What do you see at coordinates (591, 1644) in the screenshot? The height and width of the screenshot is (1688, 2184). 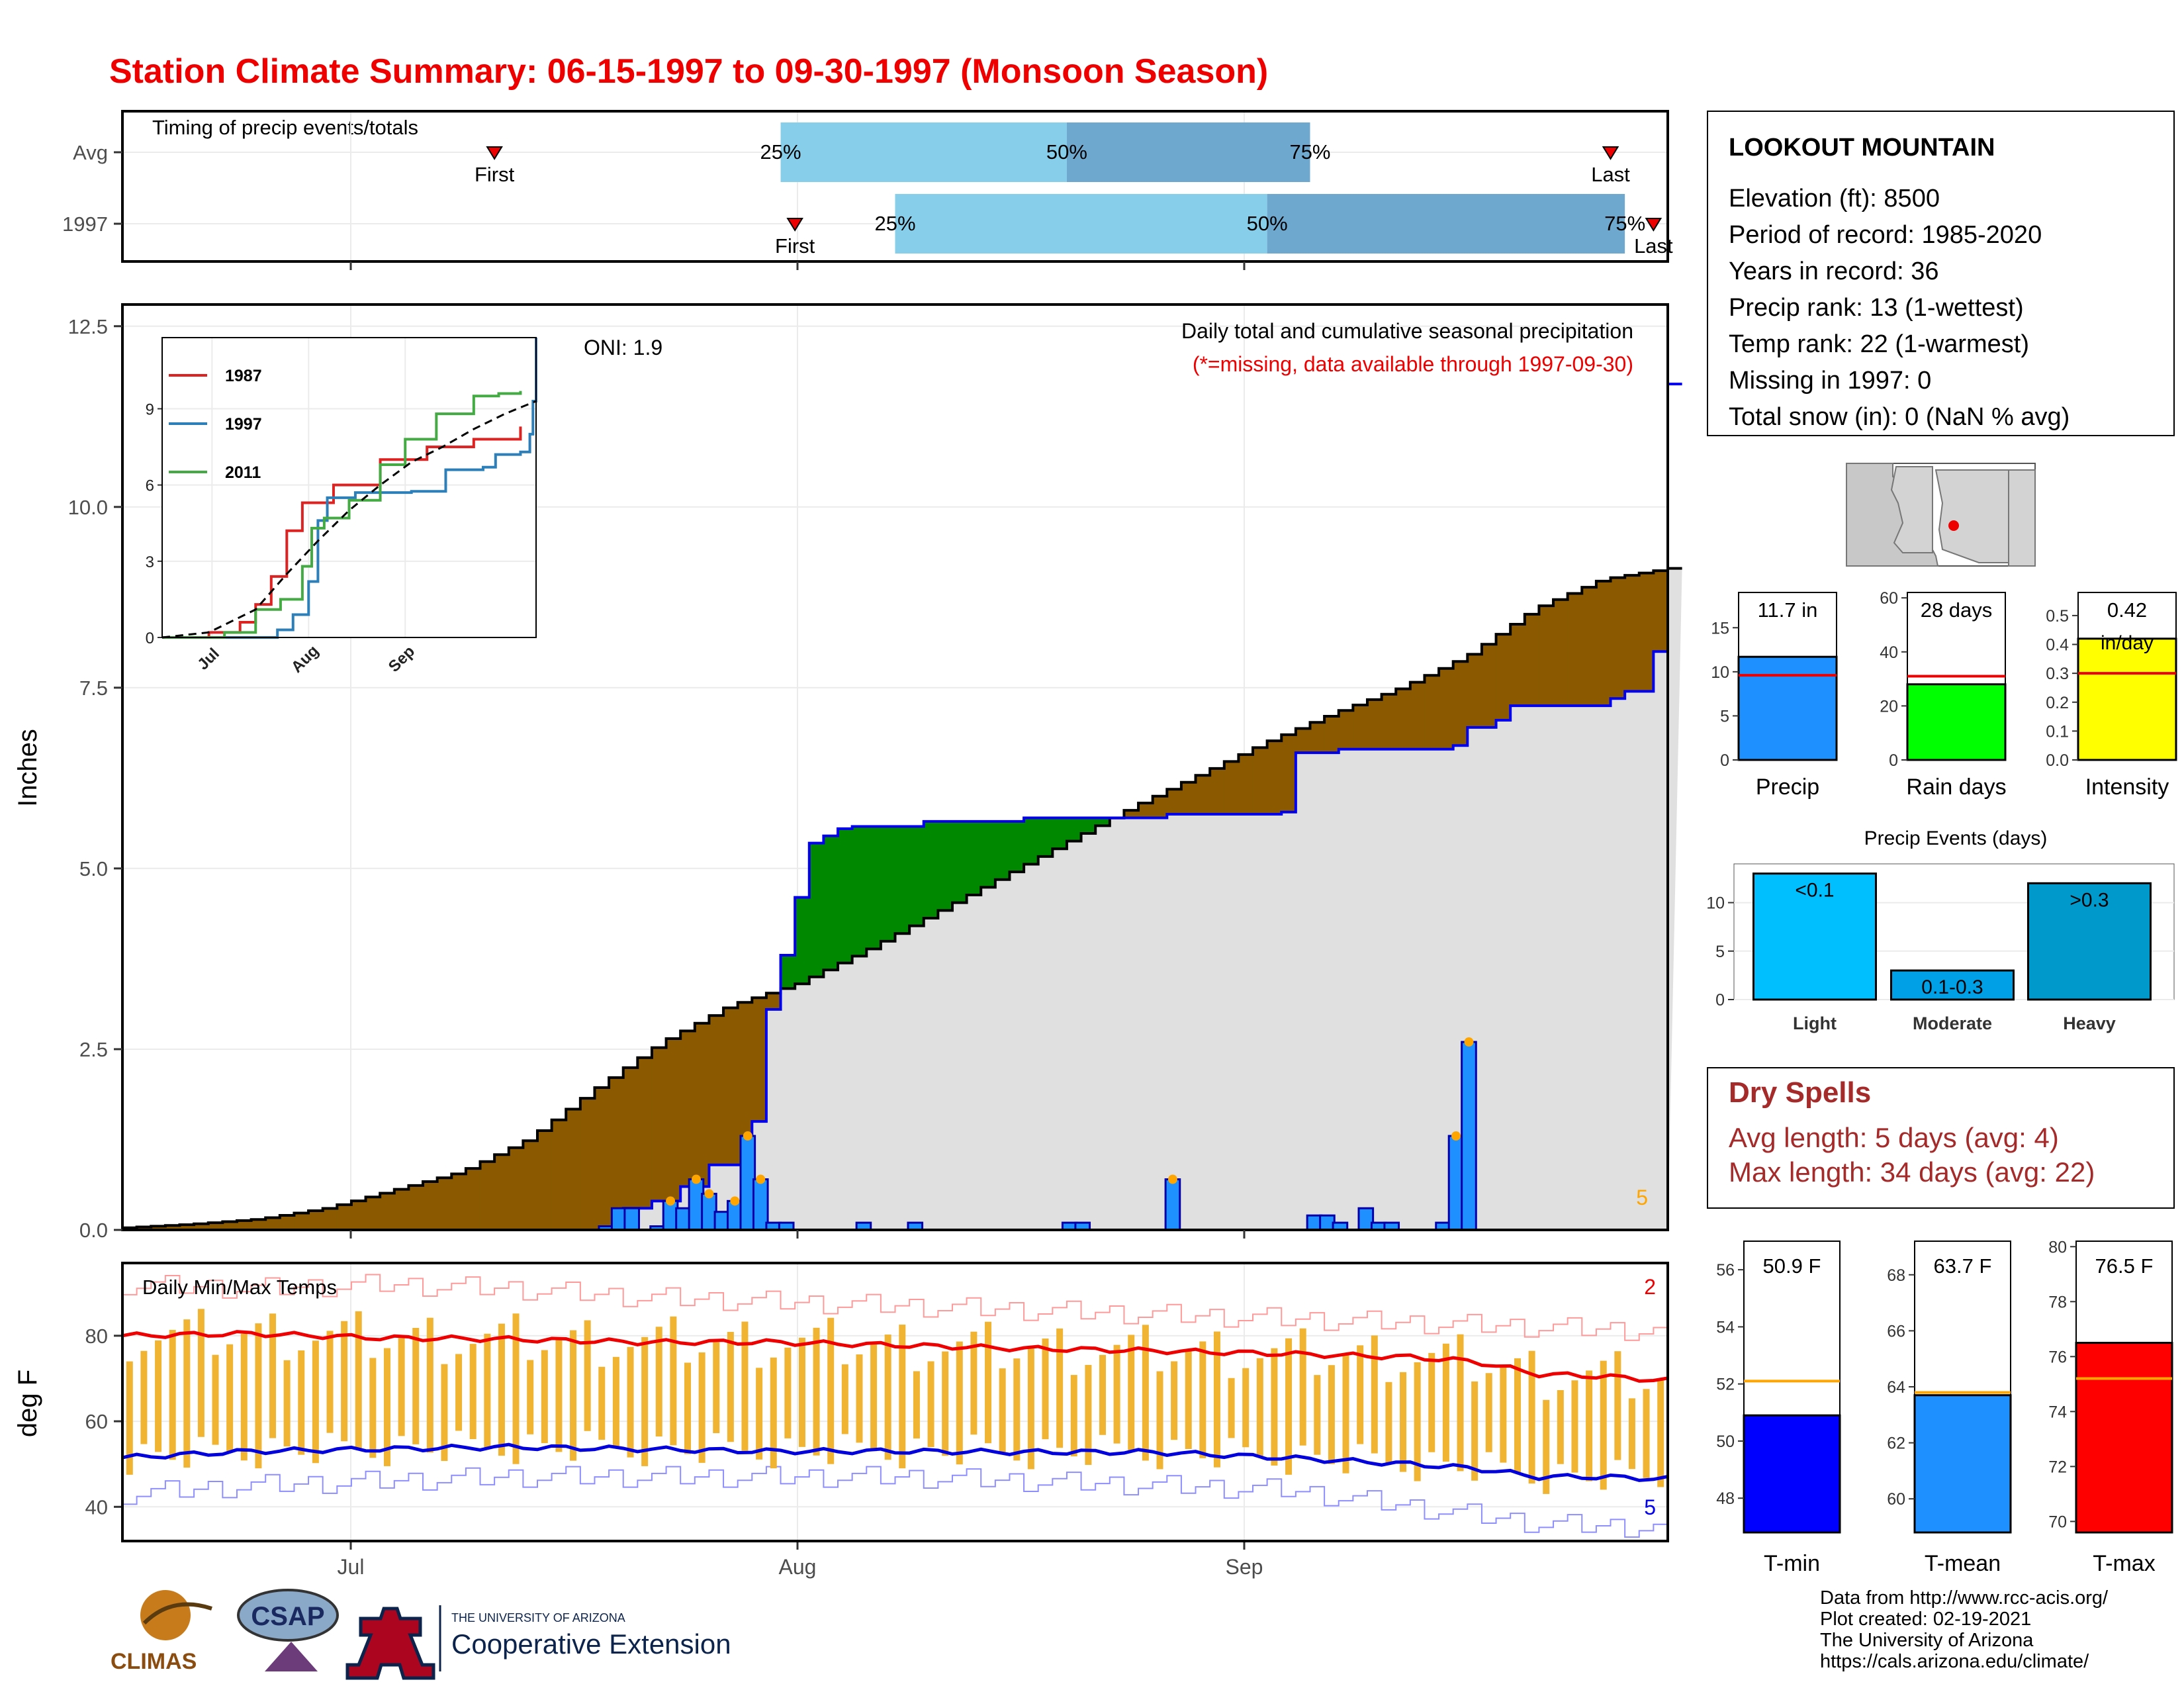 I see `ua-logo-big-text: Cooperative Extension` at bounding box center [591, 1644].